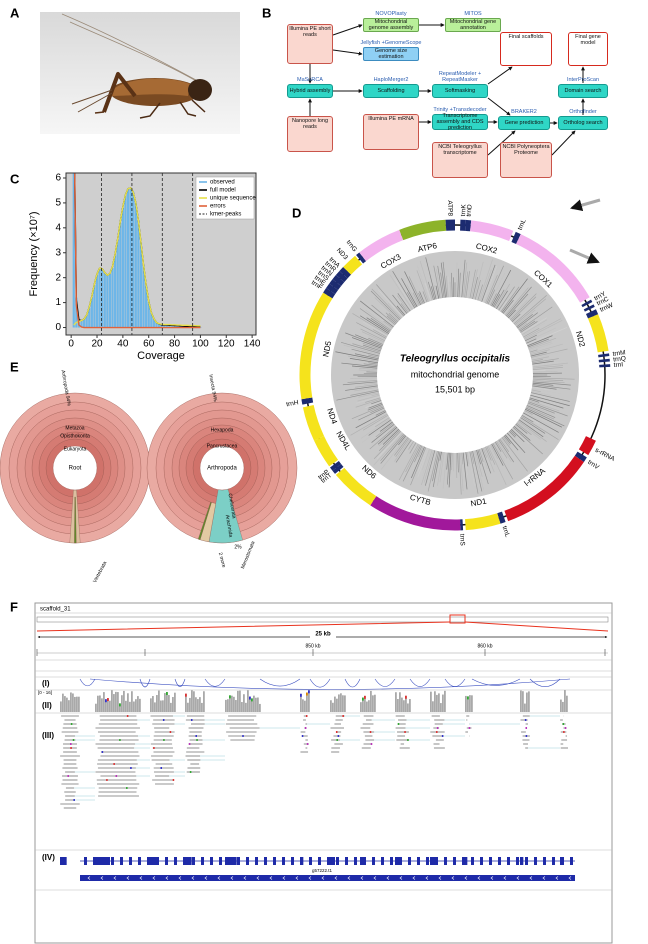 The image size is (648, 944). What do you see at coordinates (218, 207) in the screenshot?
I see `legend-label: errors` at bounding box center [218, 207].